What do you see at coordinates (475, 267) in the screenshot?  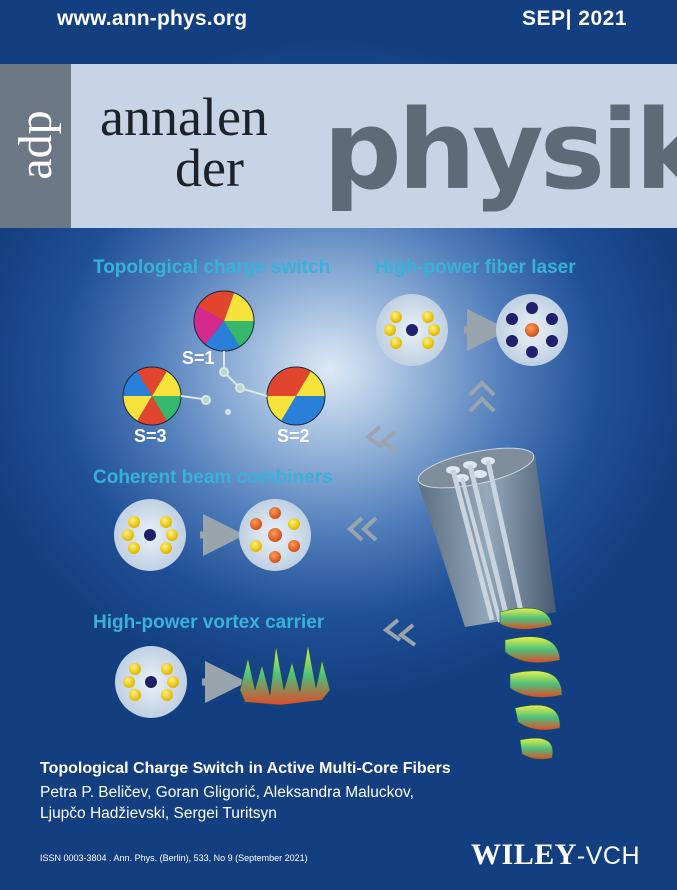 I see `title-high-power-fiber-laser: High-power fiber laser` at bounding box center [475, 267].